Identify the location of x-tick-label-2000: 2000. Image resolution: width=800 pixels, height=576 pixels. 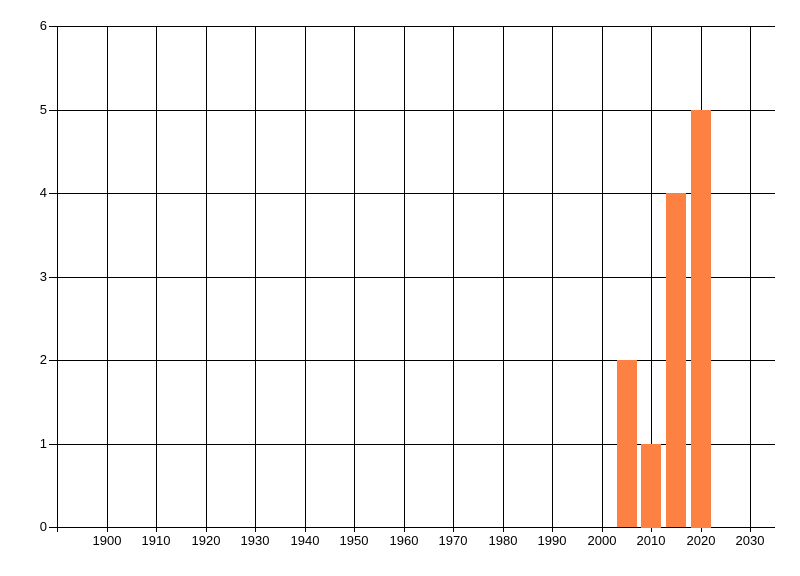
(602, 540).